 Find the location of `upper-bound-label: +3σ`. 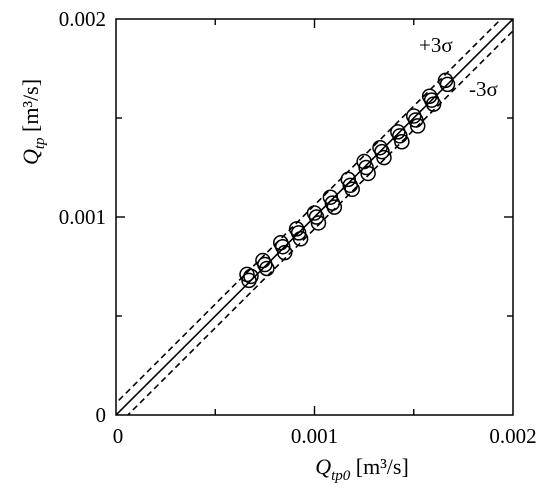

upper-bound-label: +3σ is located at coordinates (436, 45).